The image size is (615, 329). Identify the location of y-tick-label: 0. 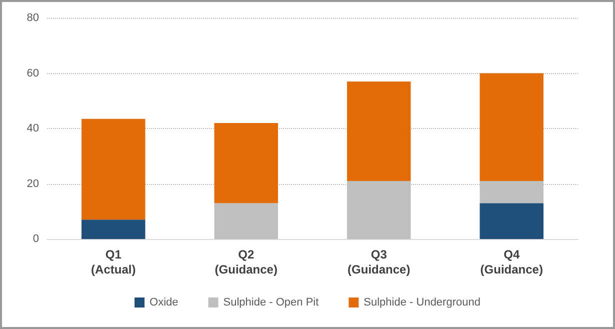
(35, 239).